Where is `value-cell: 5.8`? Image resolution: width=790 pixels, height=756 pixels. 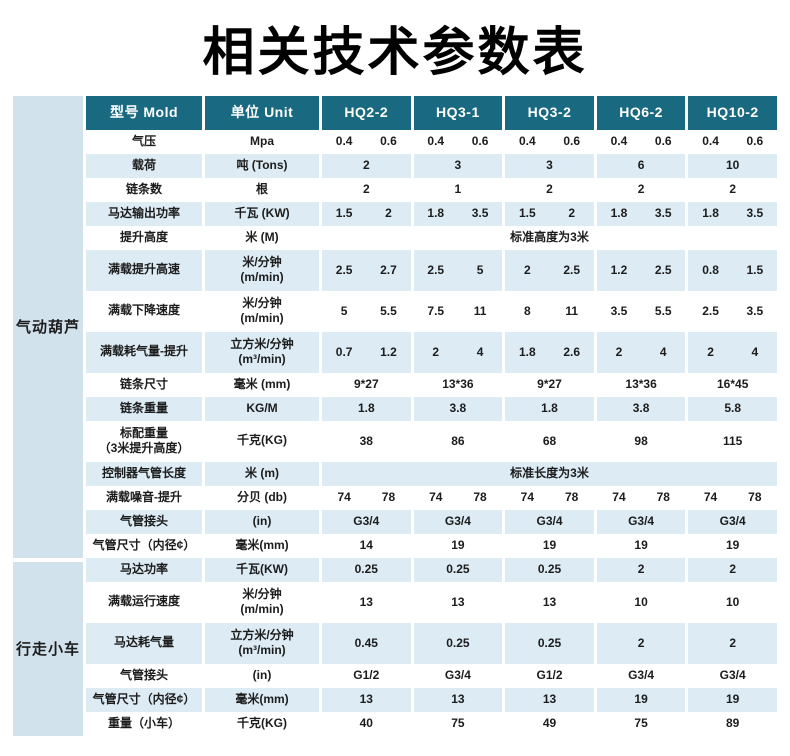 value-cell: 5.8 is located at coordinates (732, 408).